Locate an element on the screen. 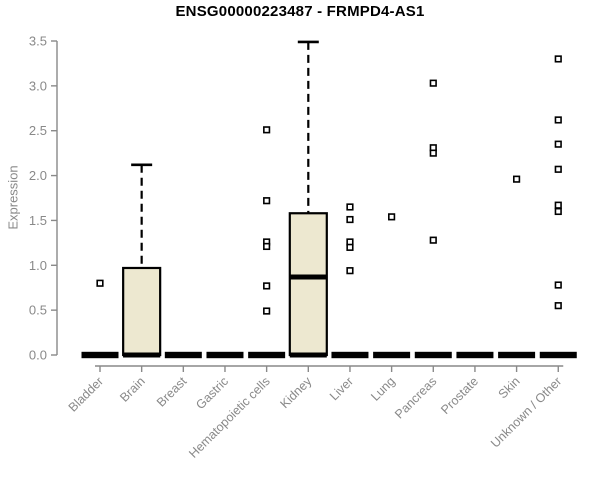 The image size is (600, 500). y-tick-label: 1.0 is located at coordinates (38, 265).